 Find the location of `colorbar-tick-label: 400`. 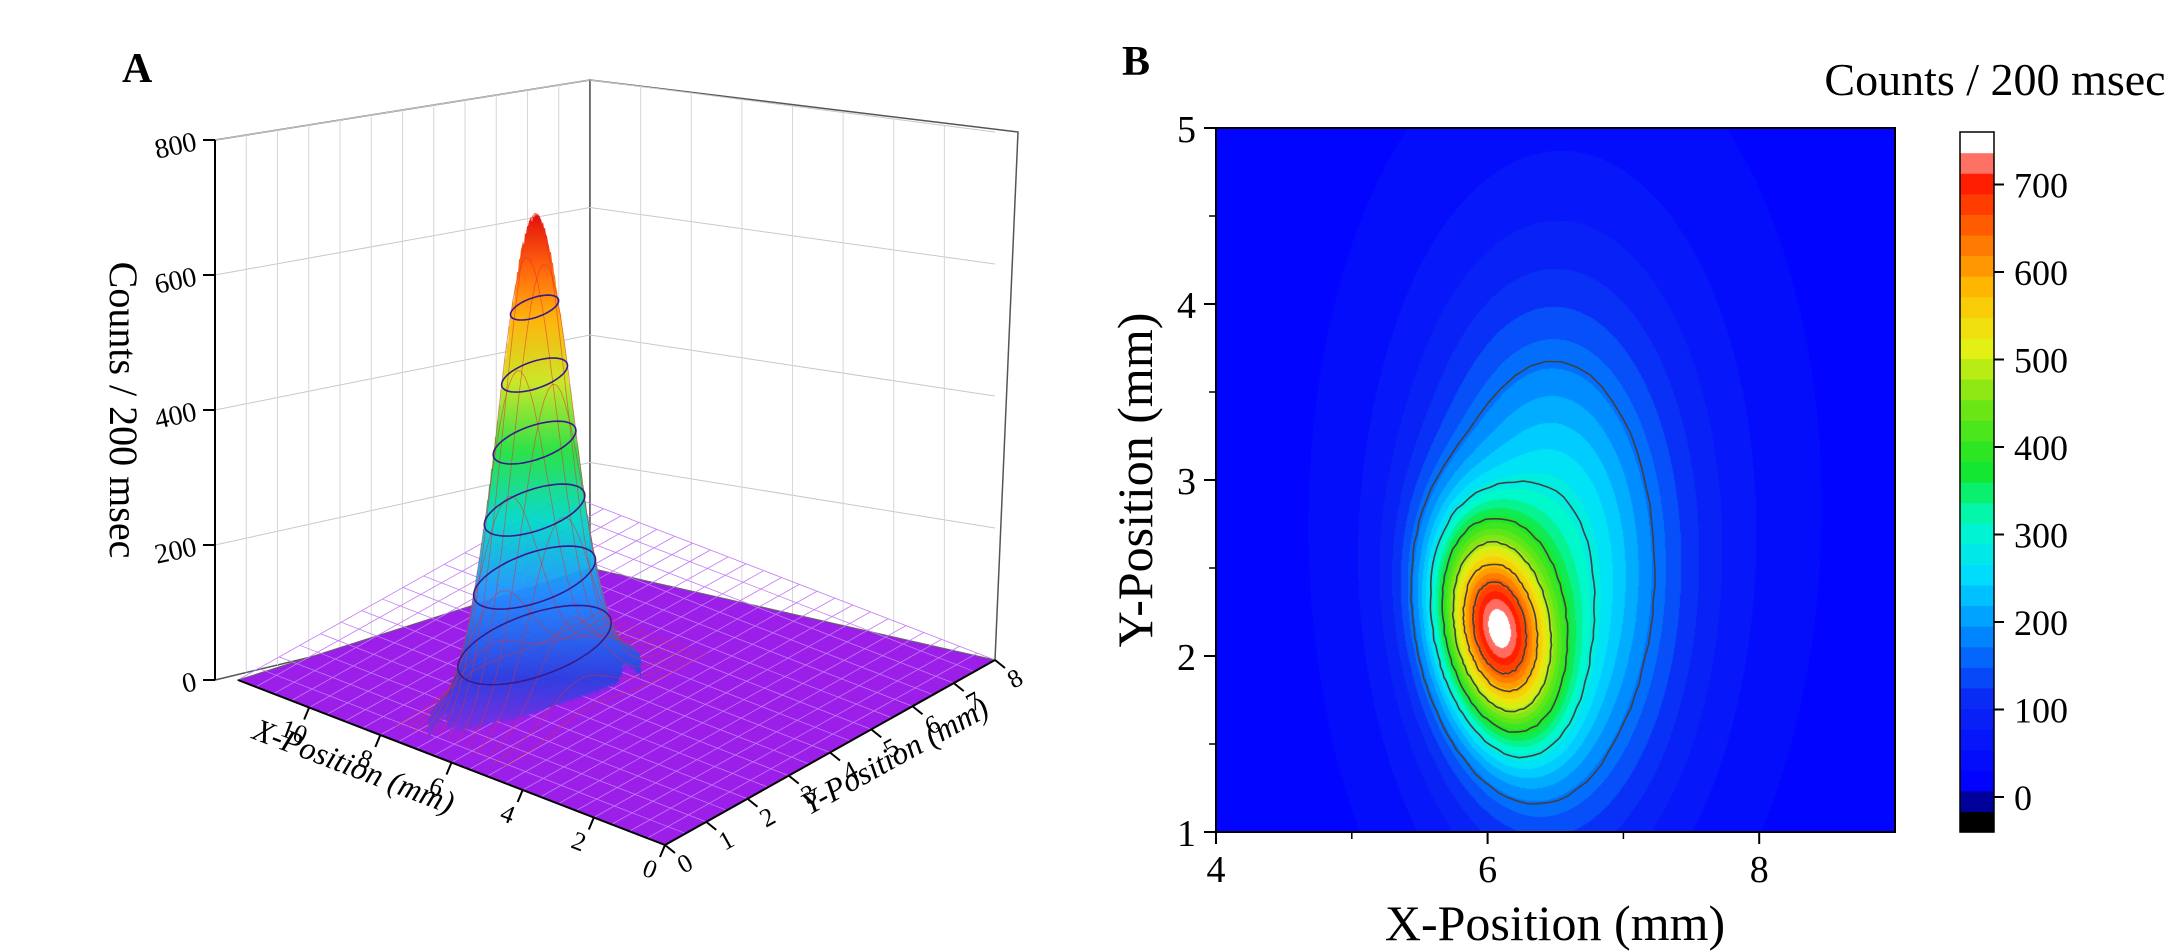

colorbar-tick-label: 400 is located at coordinates (2041, 448).